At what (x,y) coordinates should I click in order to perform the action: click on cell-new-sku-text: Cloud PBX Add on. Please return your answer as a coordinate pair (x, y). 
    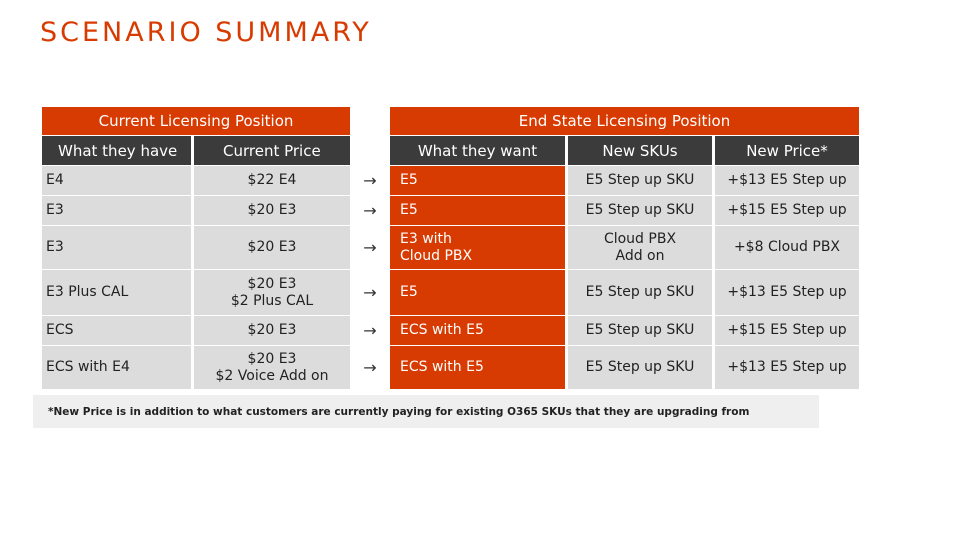
    Looking at the image, I should click on (640, 247).